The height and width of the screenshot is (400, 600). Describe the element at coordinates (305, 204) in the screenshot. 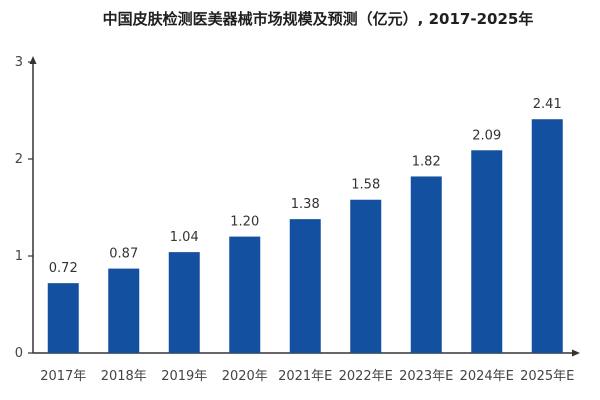

I see `data-label: 1.38` at that location.